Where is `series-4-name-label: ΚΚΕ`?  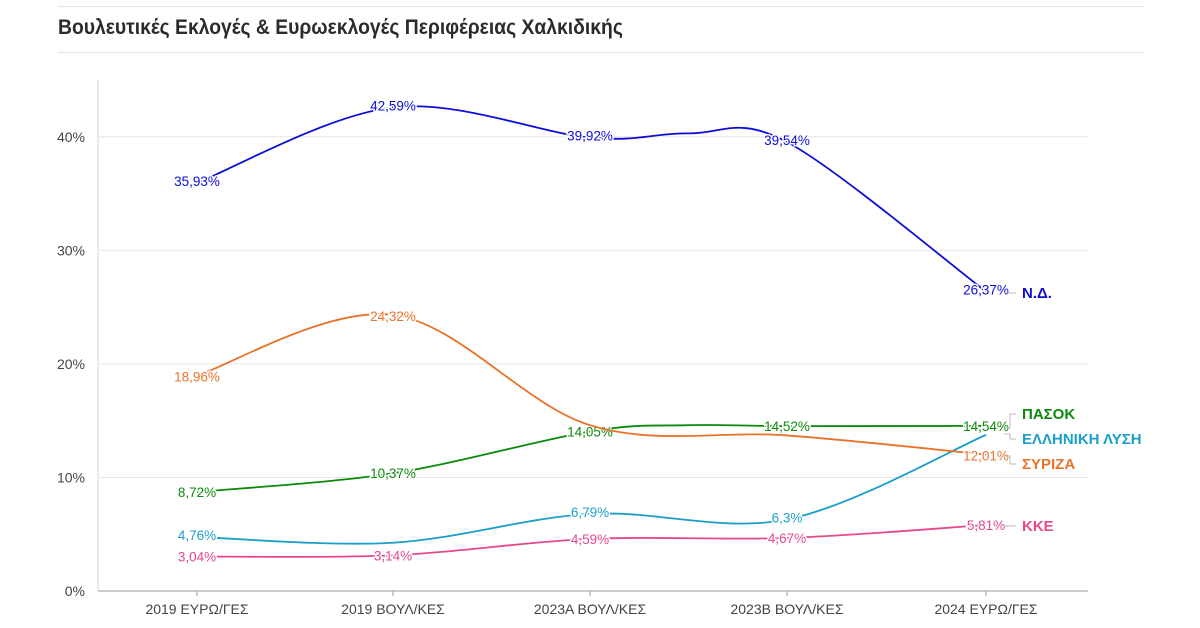 series-4-name-label: ΚΚΕ is located at coordinates (1038, 526).